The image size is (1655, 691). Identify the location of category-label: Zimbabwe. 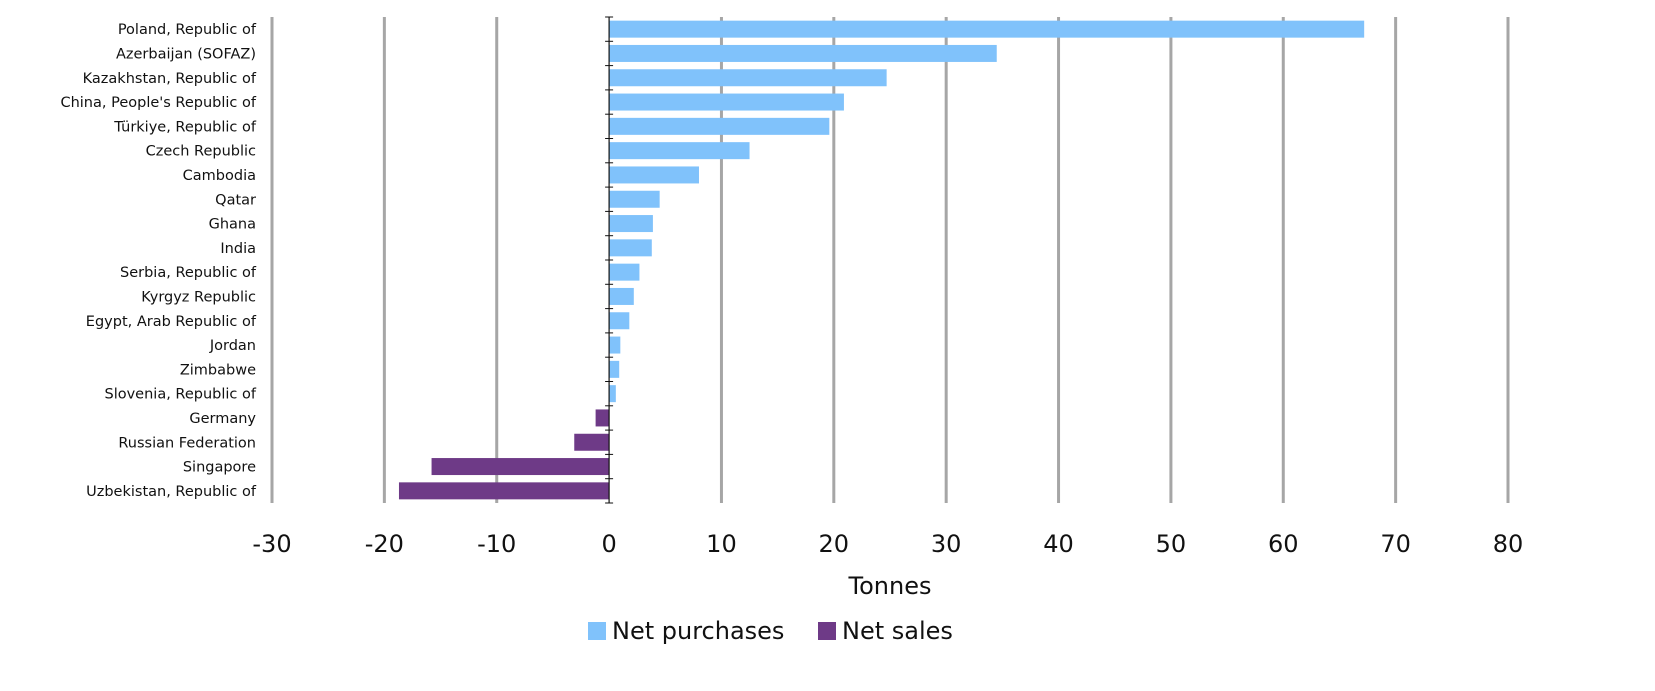
(218, 370).